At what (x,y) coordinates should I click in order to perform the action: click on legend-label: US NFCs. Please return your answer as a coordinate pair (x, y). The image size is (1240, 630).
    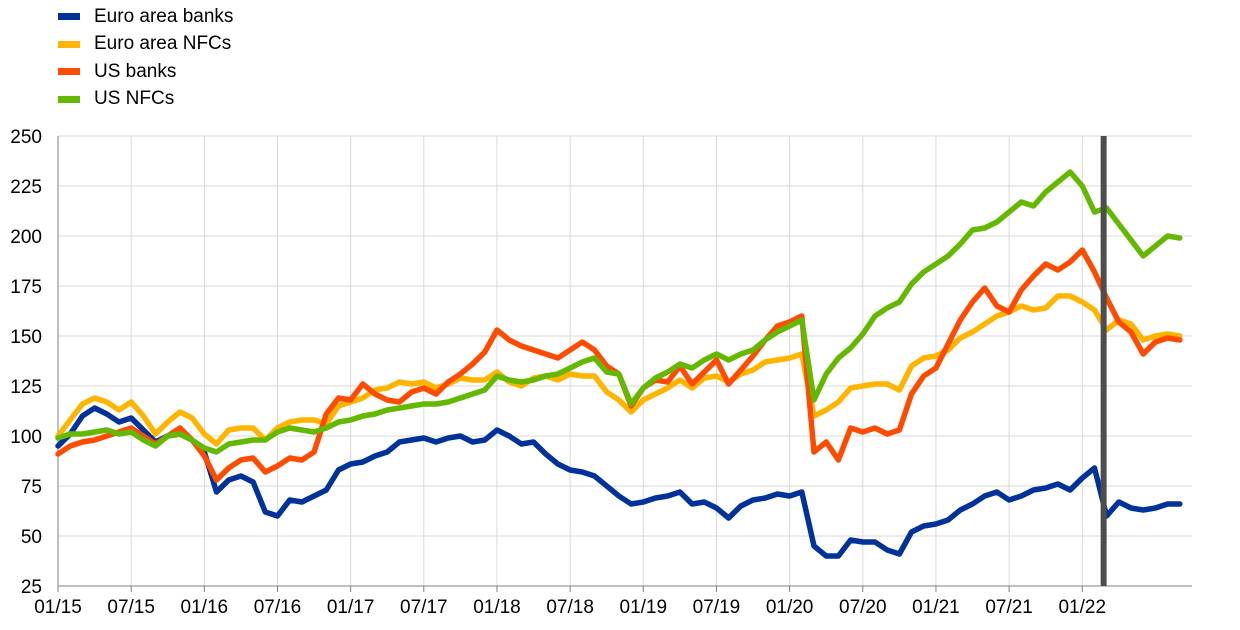
    Looking at the image, I should click on (134, 99).